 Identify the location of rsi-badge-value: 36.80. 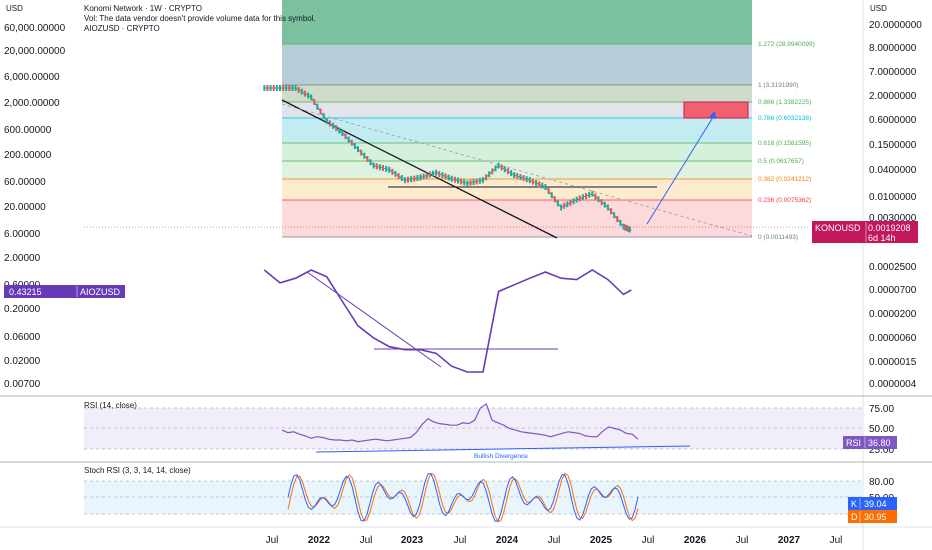
(879, 443).